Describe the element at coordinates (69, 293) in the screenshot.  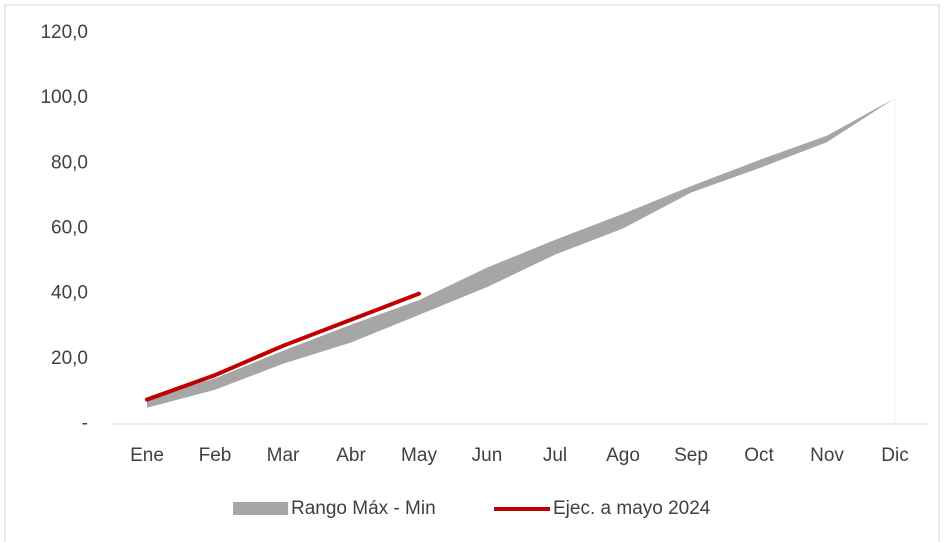
I see `y-tick-label: 40,0` at that location.